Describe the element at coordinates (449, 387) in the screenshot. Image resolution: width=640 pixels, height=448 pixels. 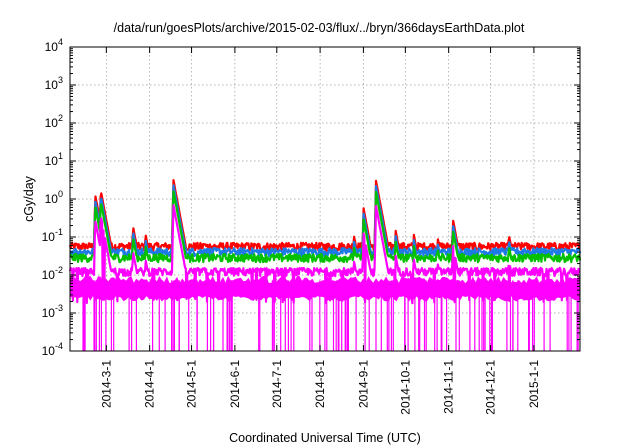
I see `x-tick-label: 2014-11-1` at that location.